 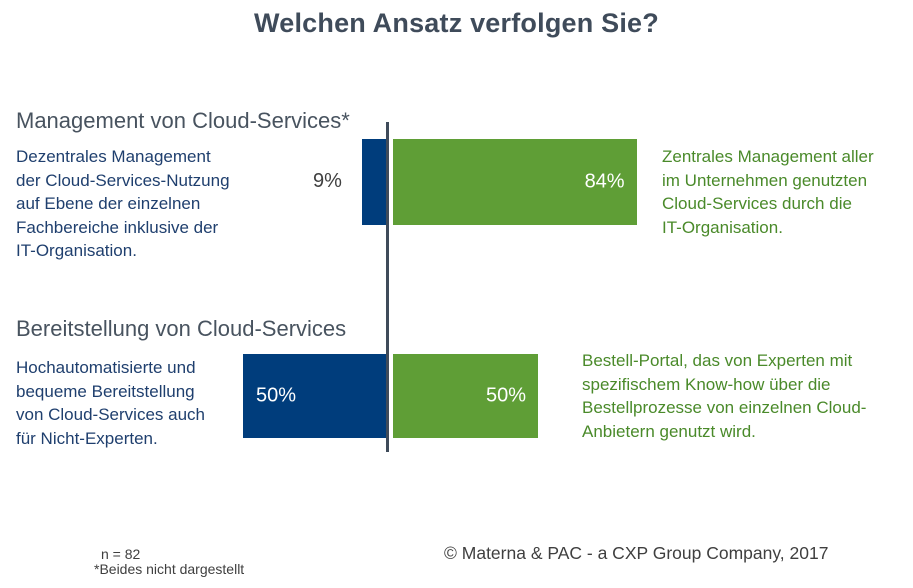 What do you see at coordinates (183, 120) in the screenshot?
I see `group-1-title: Management von Cloud-Services*` at bounding box center [183, 120].